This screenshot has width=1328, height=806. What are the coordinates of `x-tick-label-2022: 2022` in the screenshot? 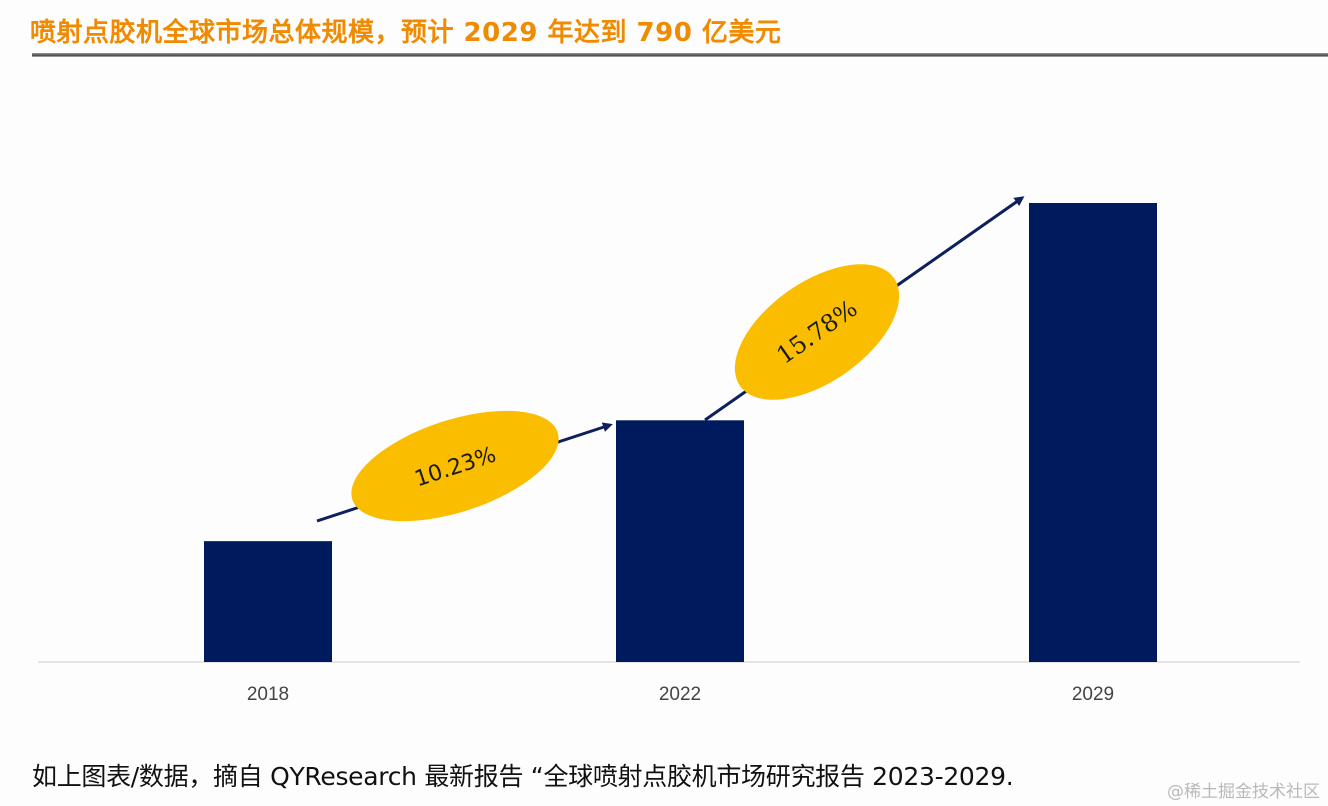 It's located at (680, 694).